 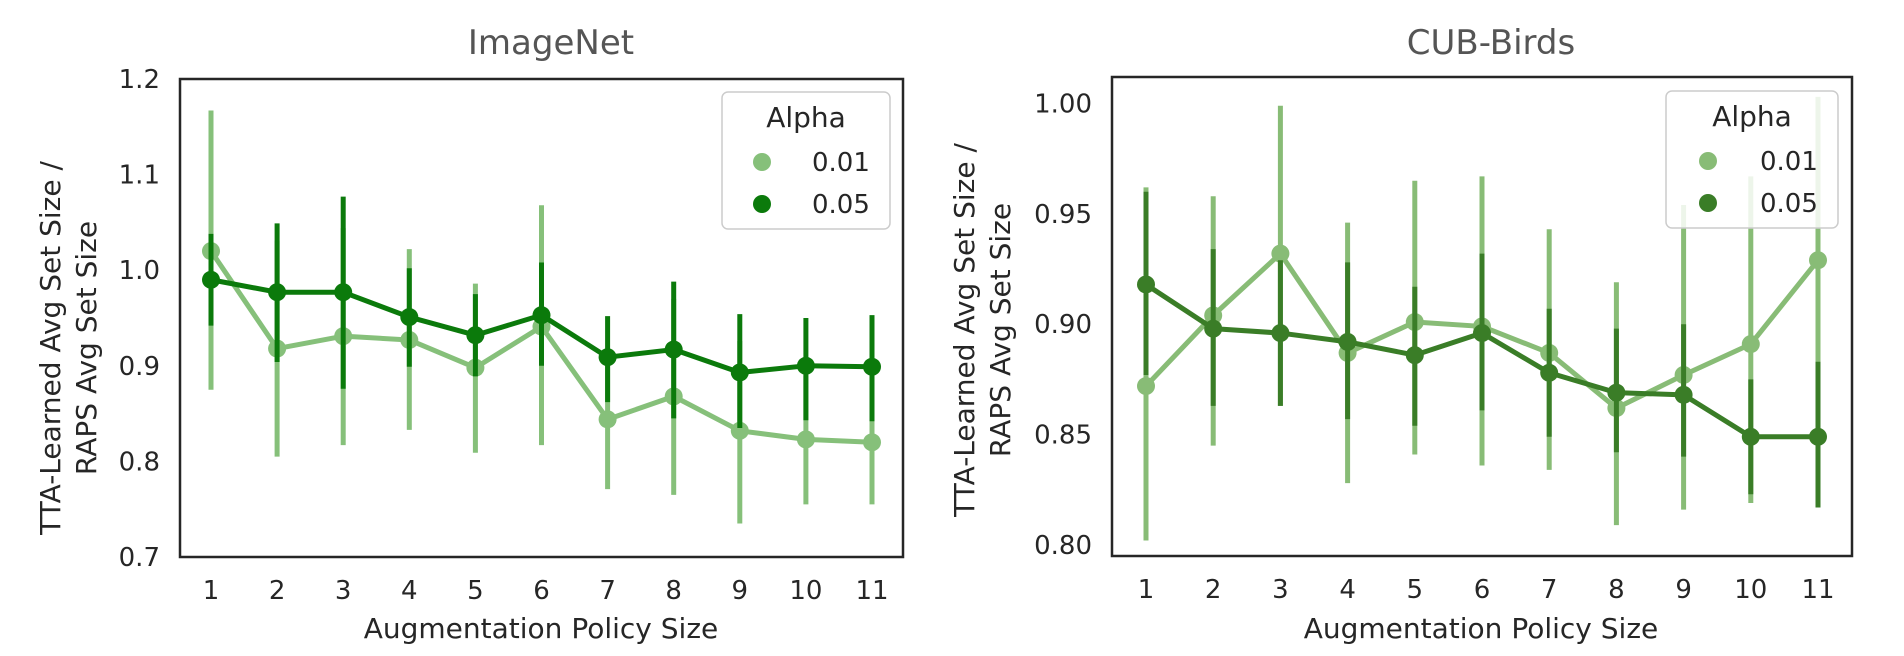 I want to click on imagenet-x-tick-label: 6, so click(x=541, y=591).